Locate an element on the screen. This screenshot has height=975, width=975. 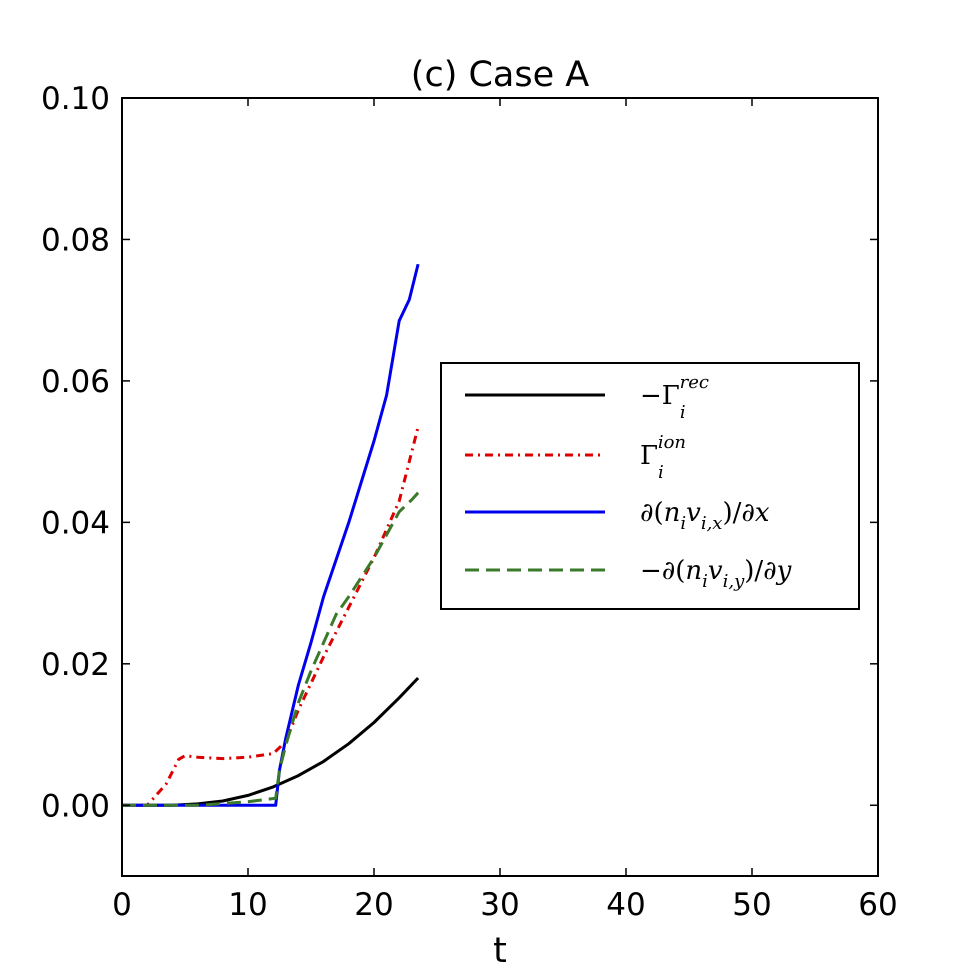
x-tick-label: 30 is located at coordinates (499, 905).